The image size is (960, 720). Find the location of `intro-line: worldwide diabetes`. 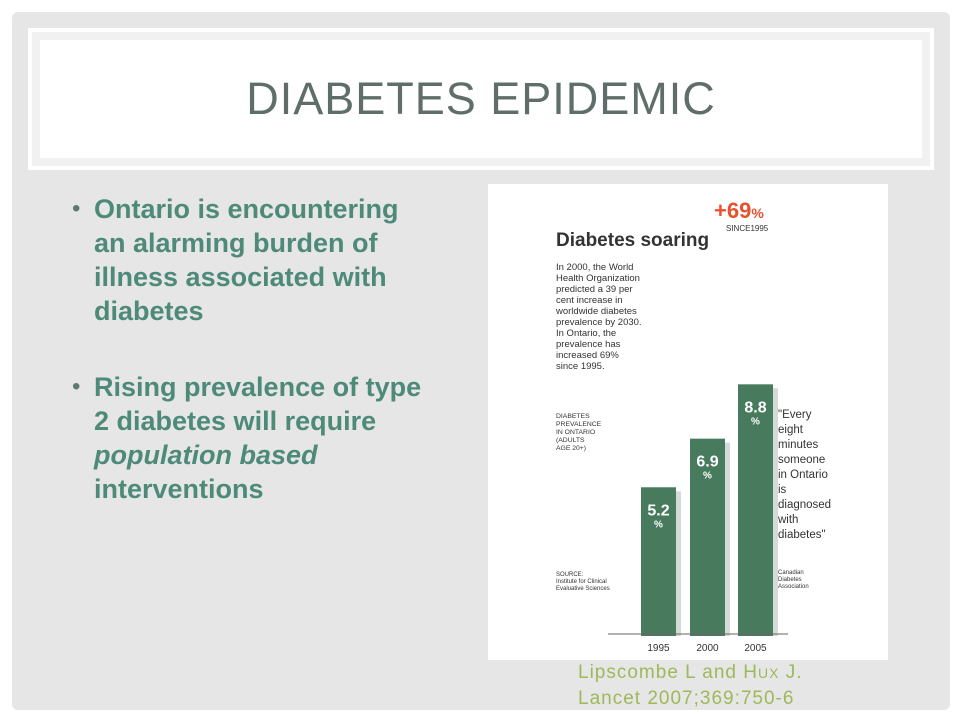

intro-line: worldwide diabetes is located at coordinates (596, 311).